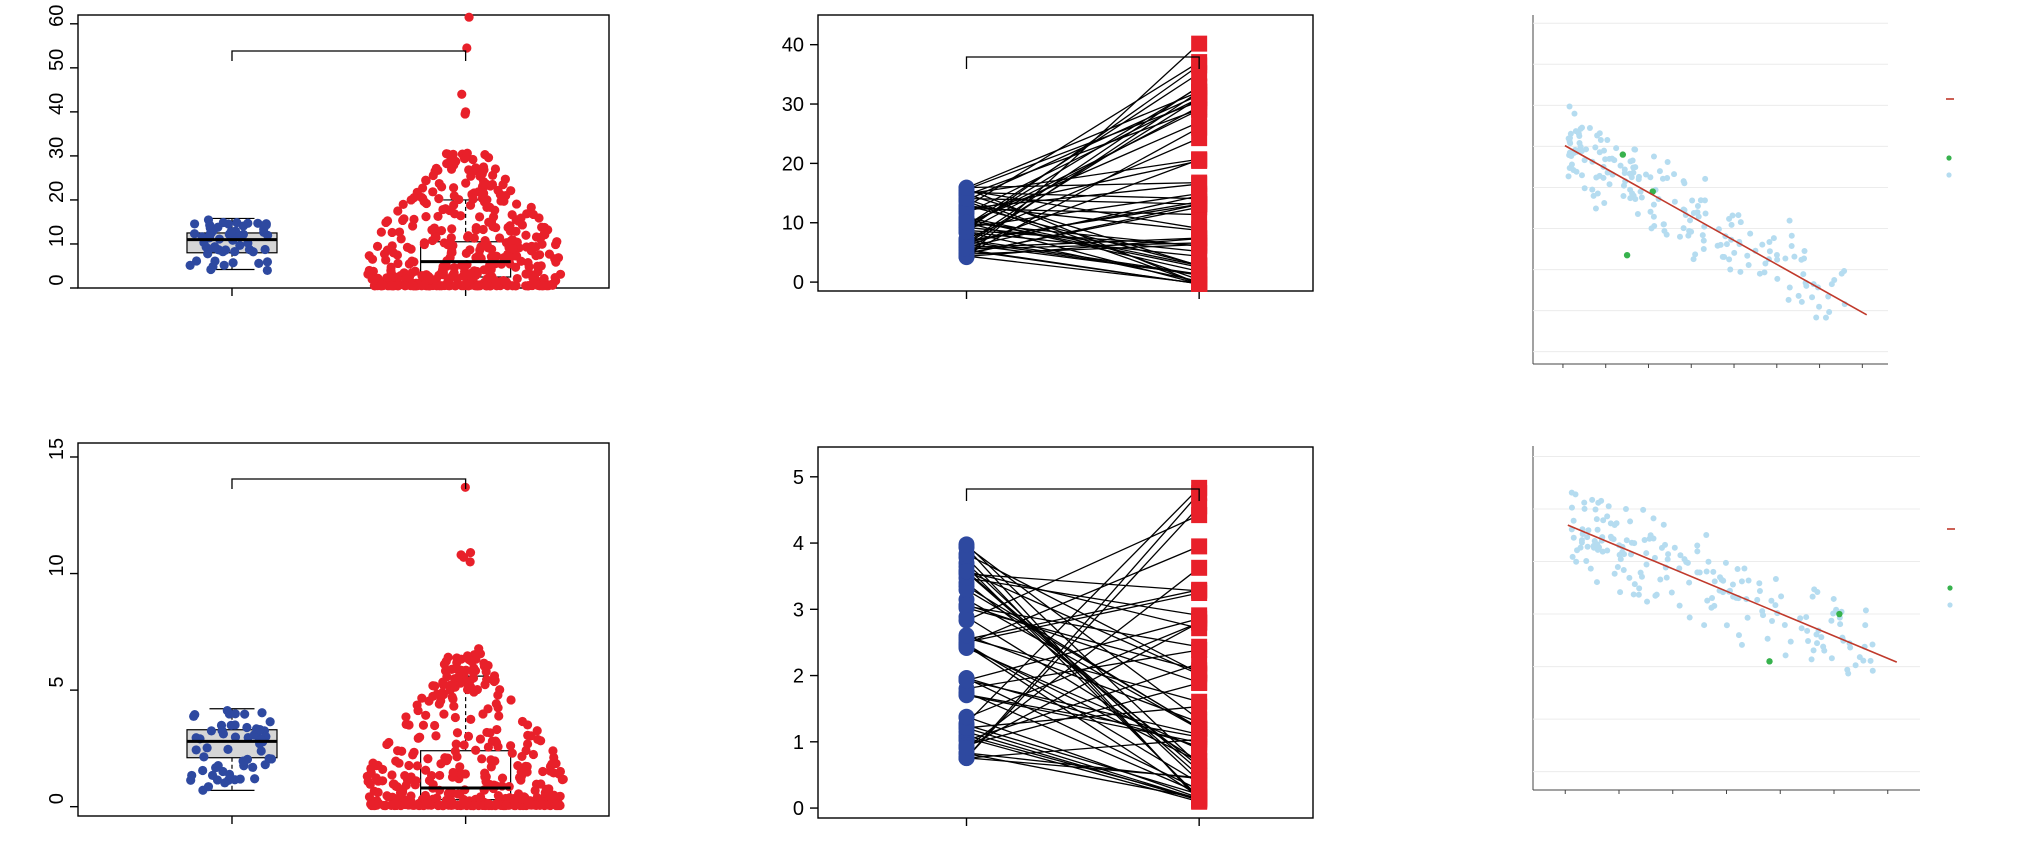 The width and height of the screenshot is (2034, 854). I want to click on regression-line, so click(1716, 230).